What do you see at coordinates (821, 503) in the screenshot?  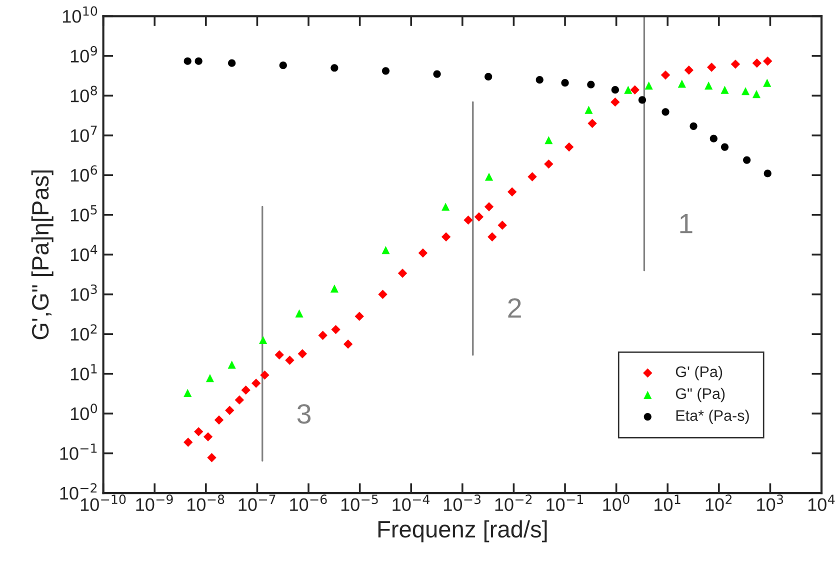 I see `x-tick-label: 10$^{4}$` at bounding box center [821, 503].